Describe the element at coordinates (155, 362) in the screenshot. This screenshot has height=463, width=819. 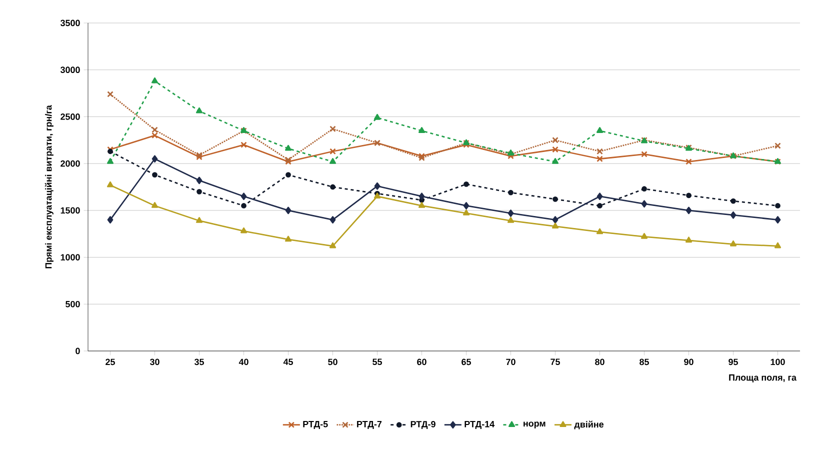
I see `x-tick-label: 30` at that location.